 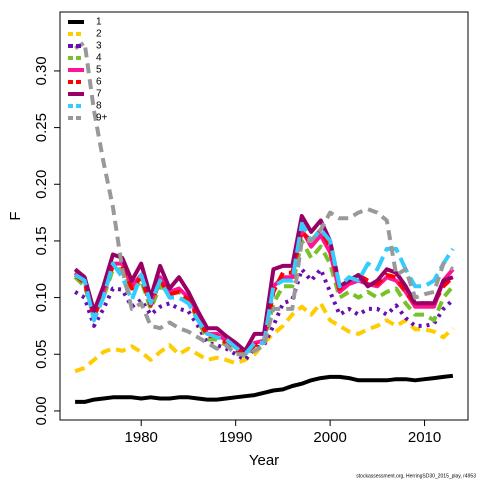 What do you see at coordinates (102, 118) in the screenshot?
I see `legend-label: 9+` at bounding box center [102, 118].